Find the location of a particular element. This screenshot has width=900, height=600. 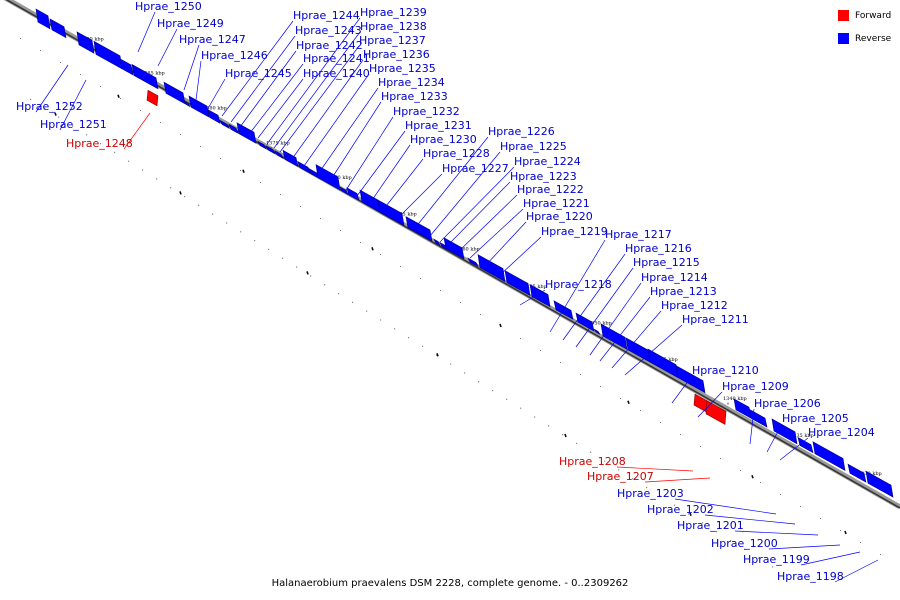

gene-leader-line is located at coordinates (313, 81).